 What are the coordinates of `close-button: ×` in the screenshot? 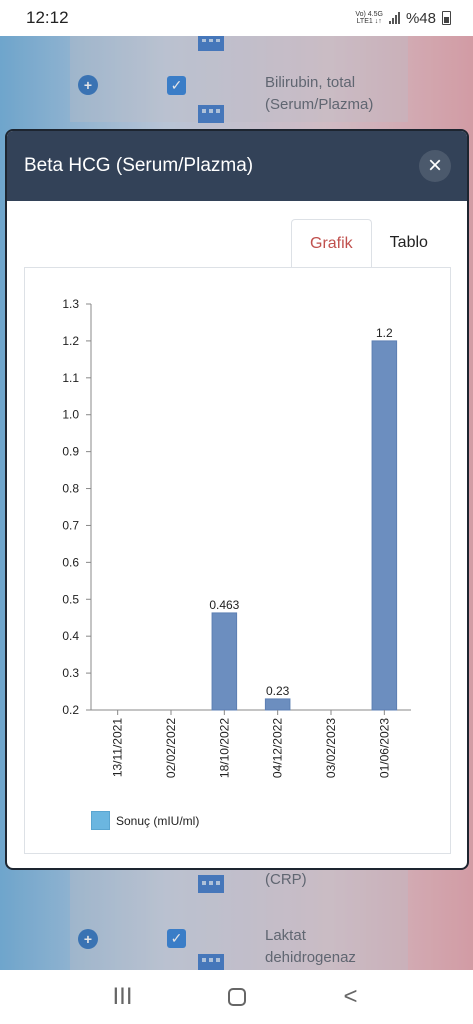 It's located at (435, 166).